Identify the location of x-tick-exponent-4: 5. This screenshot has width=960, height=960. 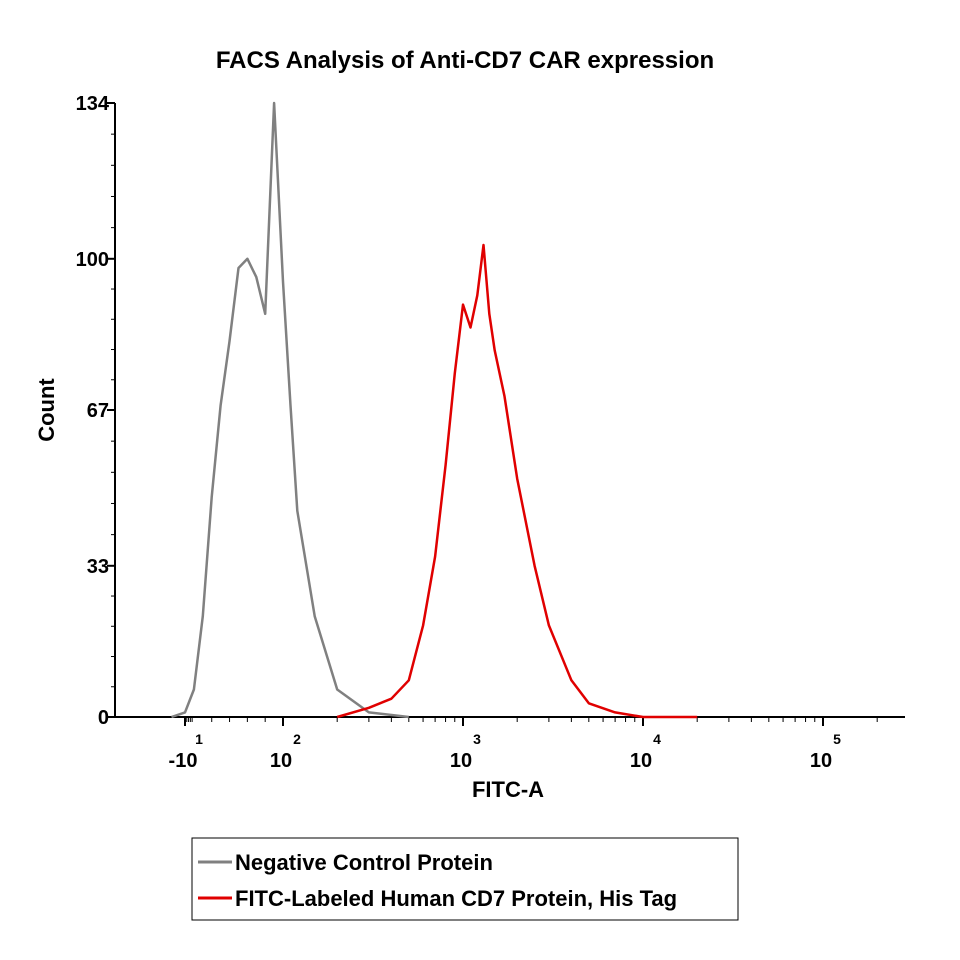
(837, 739).